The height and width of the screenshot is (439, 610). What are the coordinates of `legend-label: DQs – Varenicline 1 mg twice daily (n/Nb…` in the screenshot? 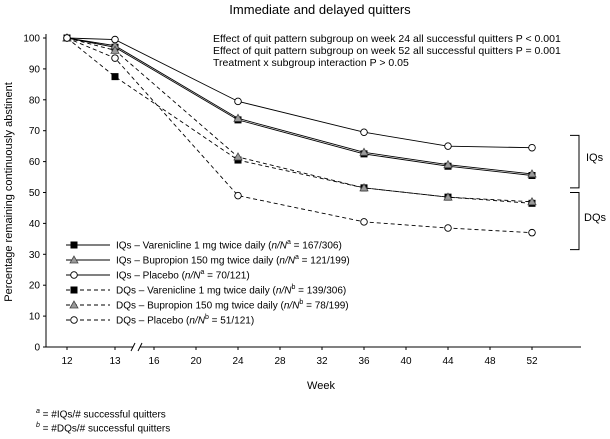 It's located at (231, 290).